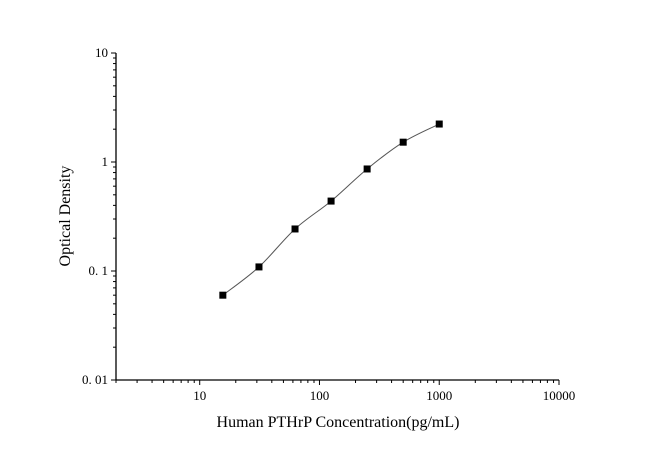 This screenshot has width=650, height=454. Describe the element at coordinates (101, 52) in the screenshot. I see `y-tick-label: 10` at that location.